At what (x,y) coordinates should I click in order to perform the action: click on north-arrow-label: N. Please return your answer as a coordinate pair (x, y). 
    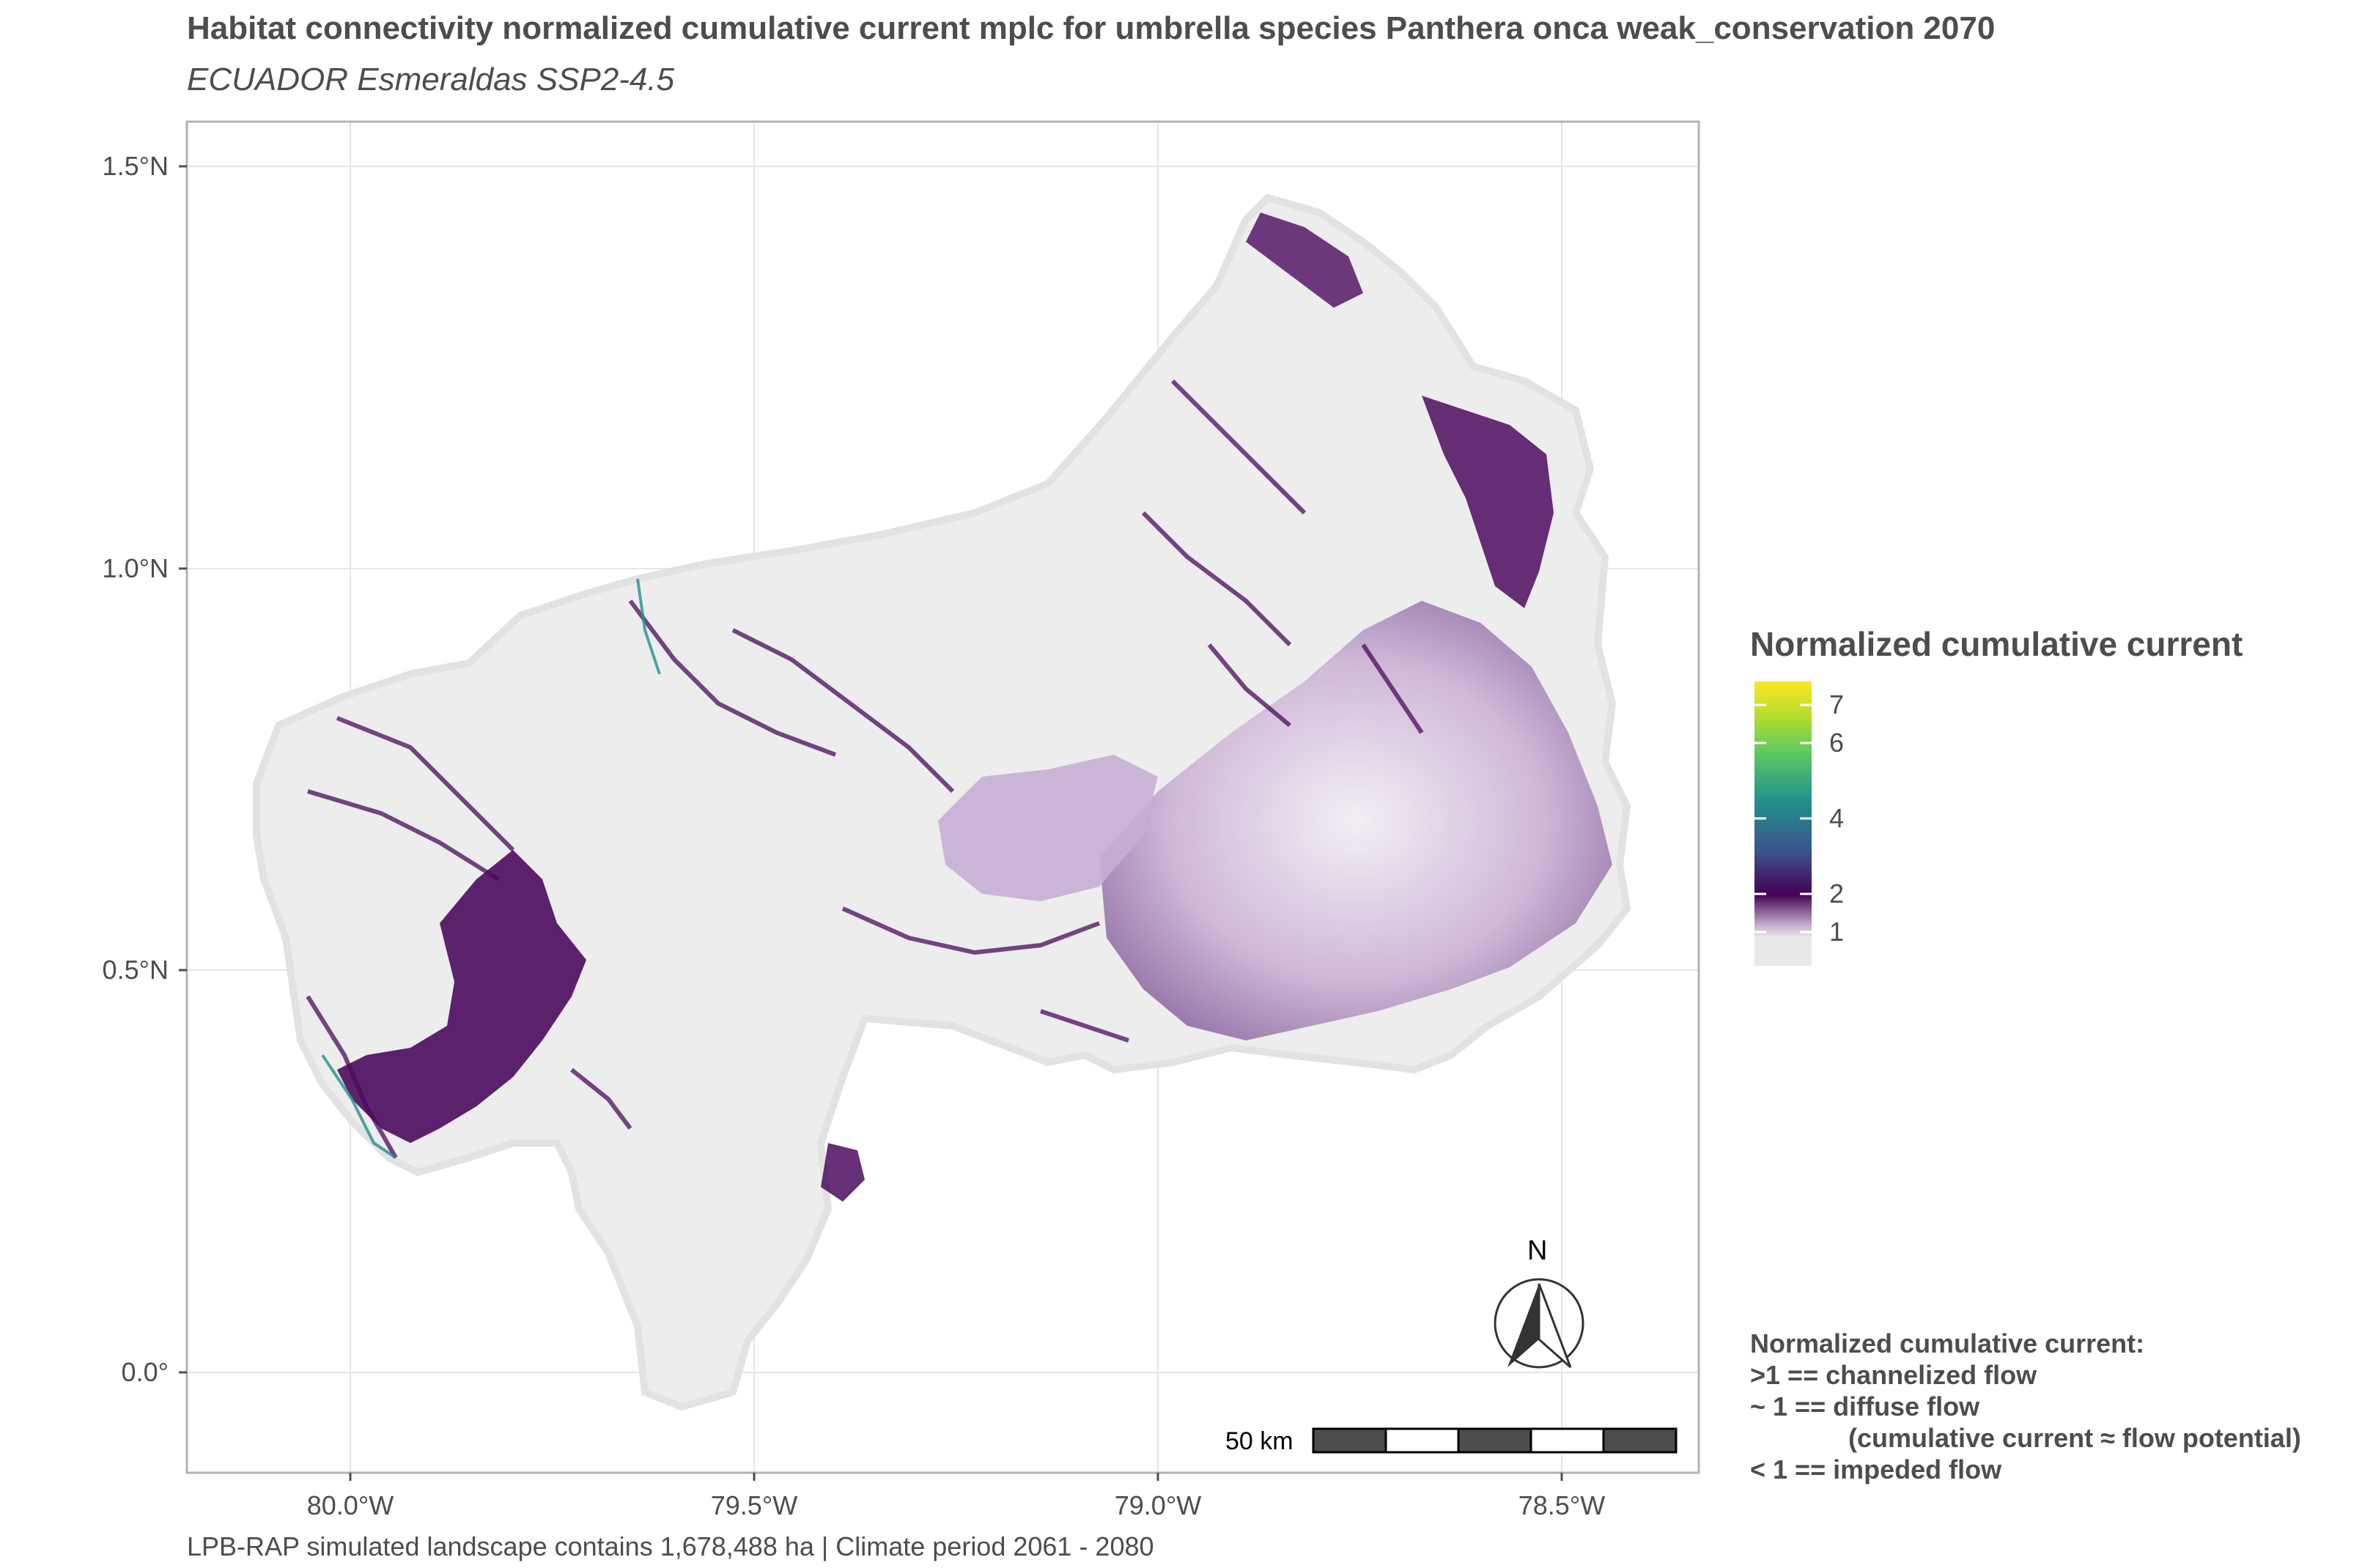
    Looking at the image, I should click on (1537, 1250).